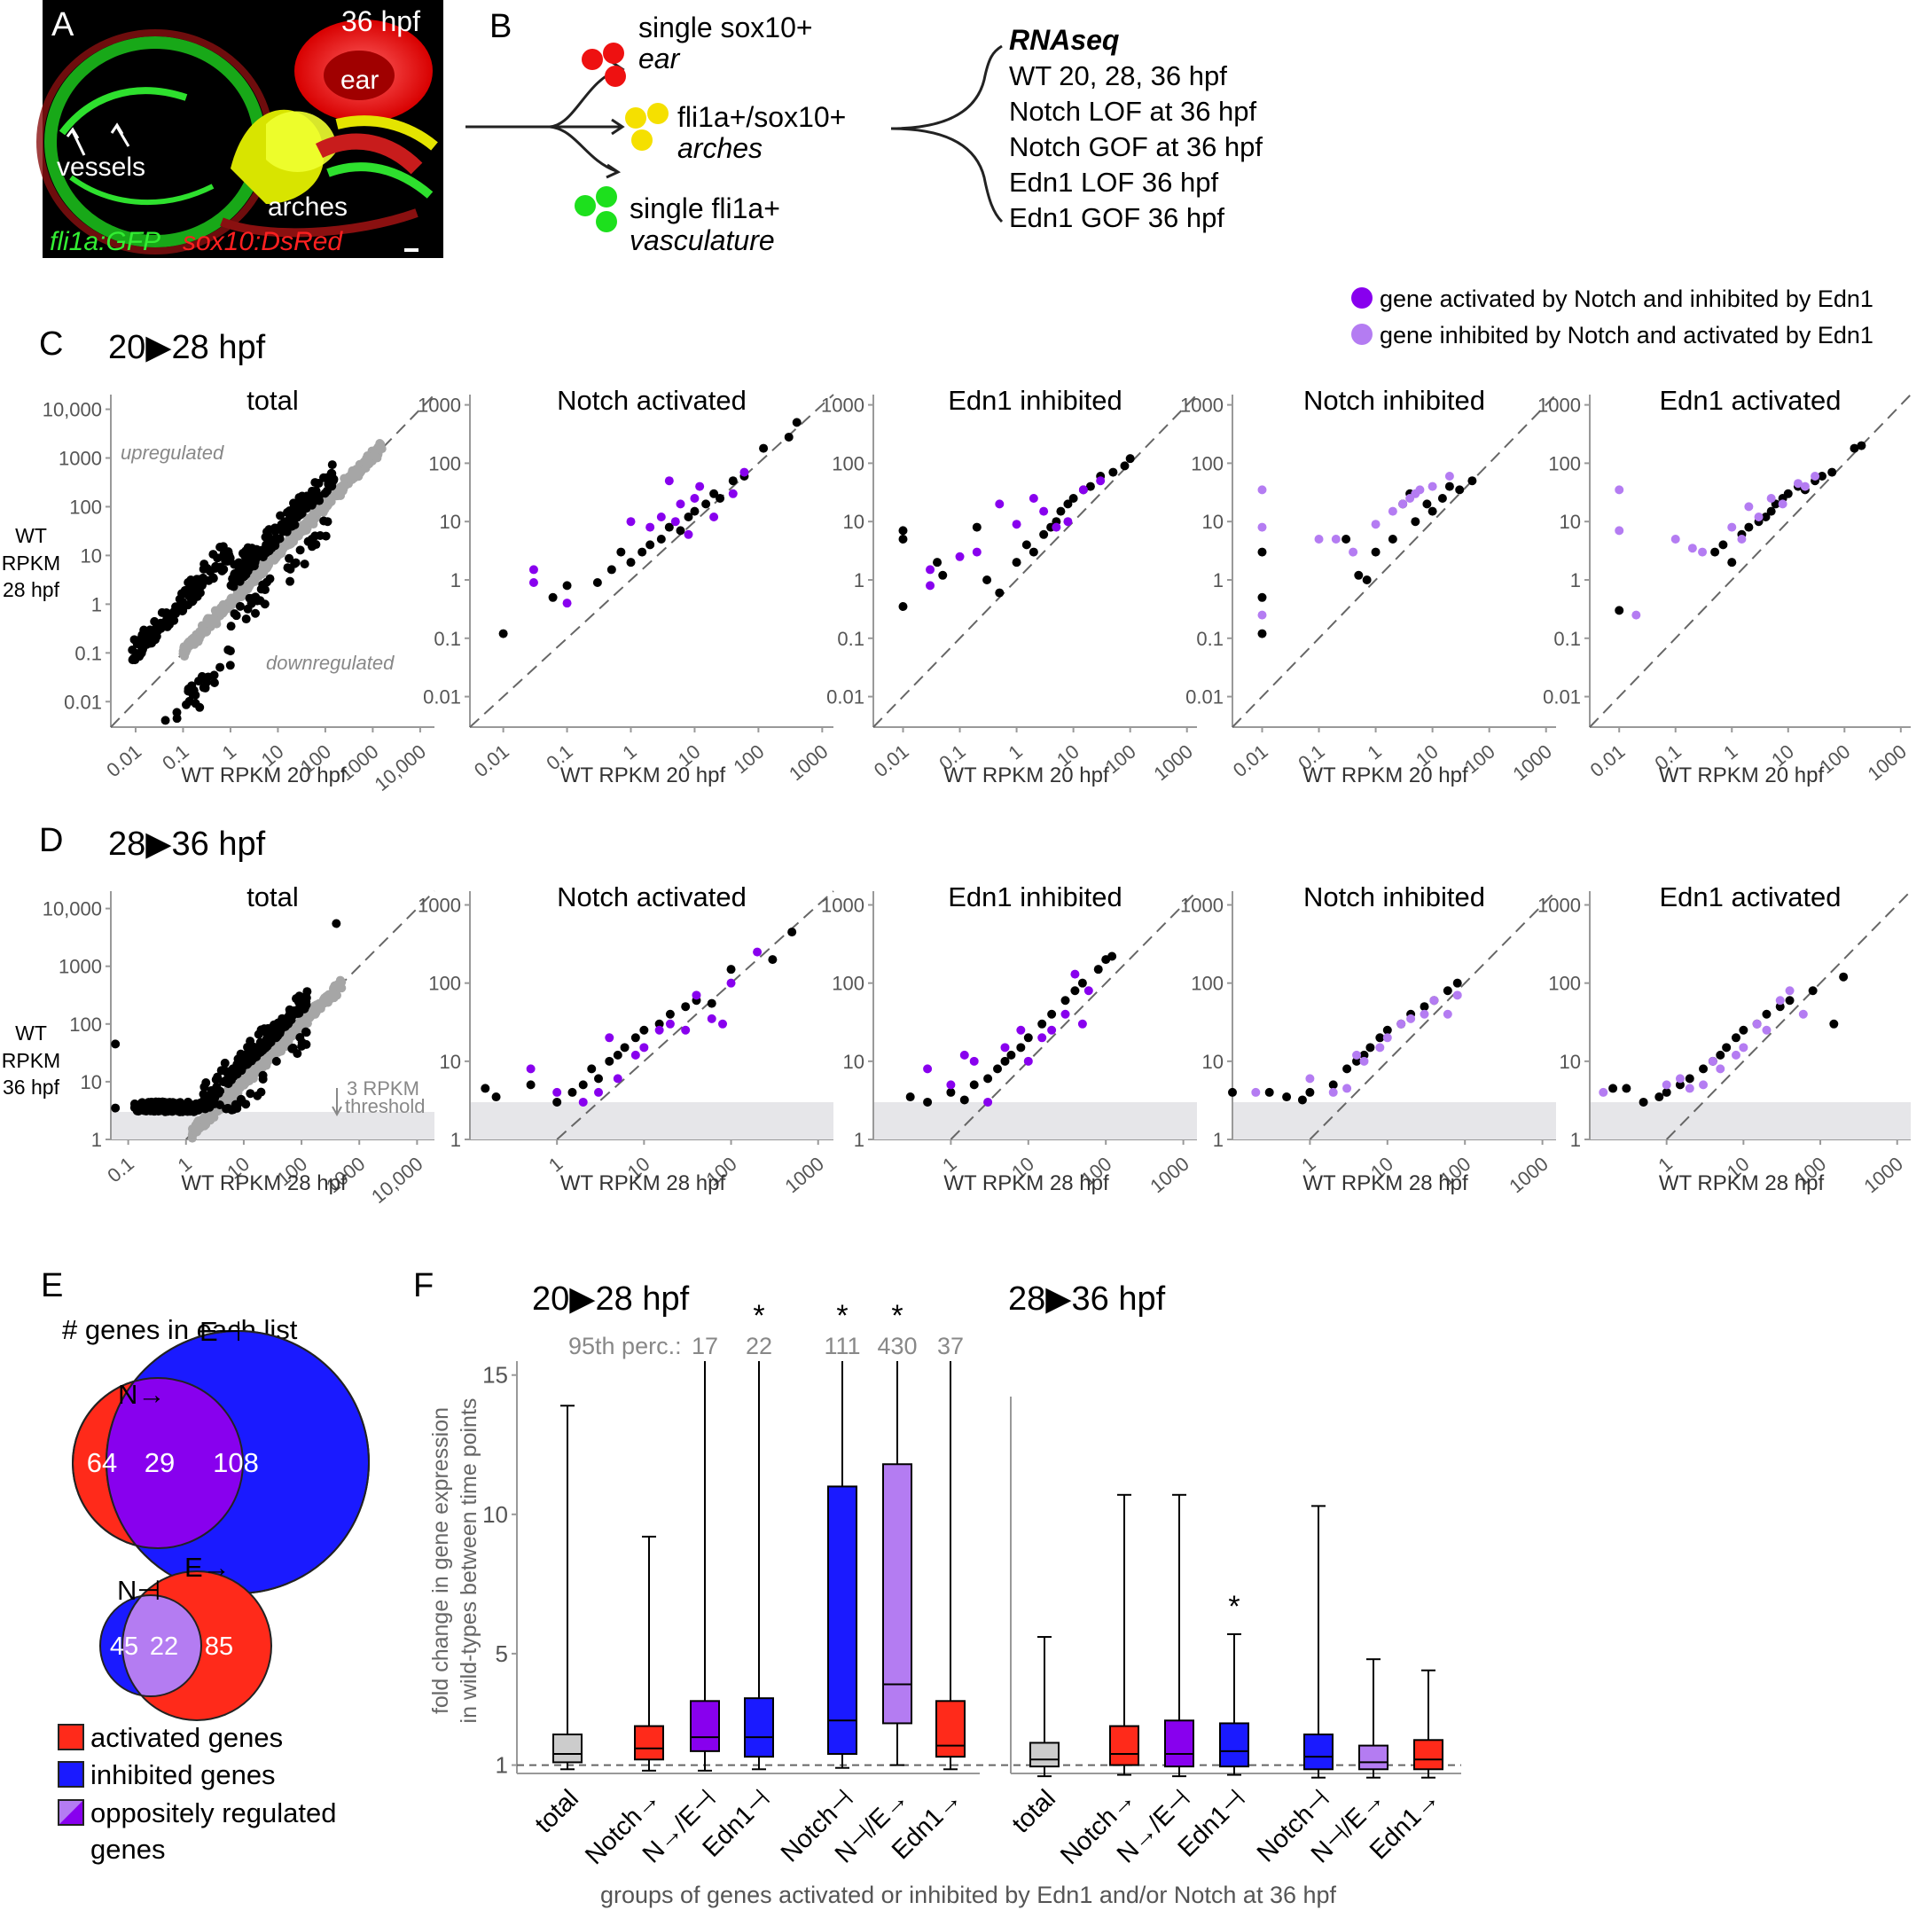 This screenshot has width=1932, height=1910. Describe the element at coordinates (1883, 1176) in the screenshot. I see `x-tick-label: 1000` at that location.